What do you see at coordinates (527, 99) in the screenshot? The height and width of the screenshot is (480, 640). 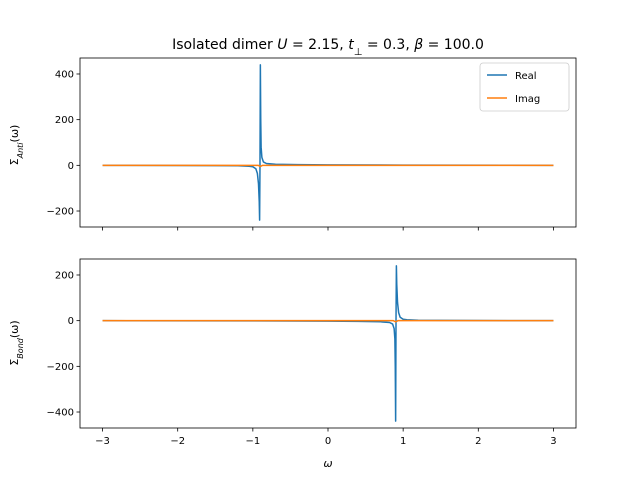 I see `legend-label-imag: Imag` at bounding box center [527, 99].